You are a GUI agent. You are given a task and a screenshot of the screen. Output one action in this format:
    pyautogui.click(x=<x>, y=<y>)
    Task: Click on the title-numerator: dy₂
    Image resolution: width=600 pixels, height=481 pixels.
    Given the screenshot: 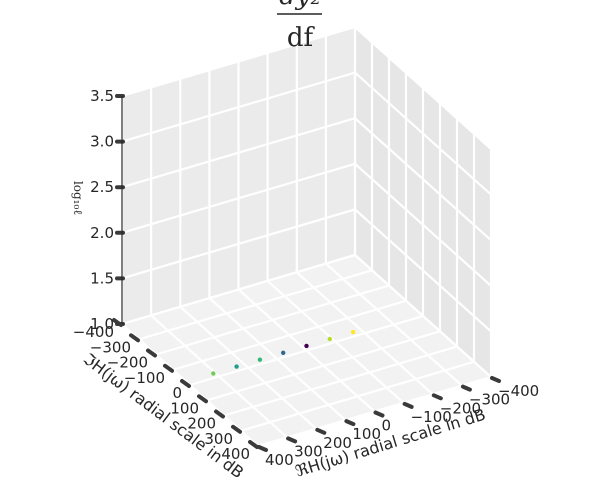 What is the action you would take?
    pyautogui.click(x=300, y=5)
    